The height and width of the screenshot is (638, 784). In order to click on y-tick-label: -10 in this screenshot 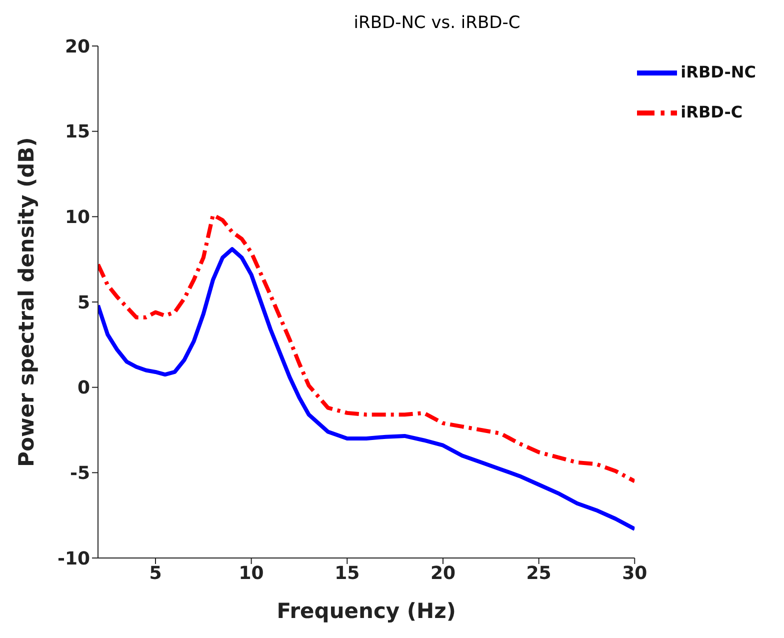, I will do `click(73, 559)`.